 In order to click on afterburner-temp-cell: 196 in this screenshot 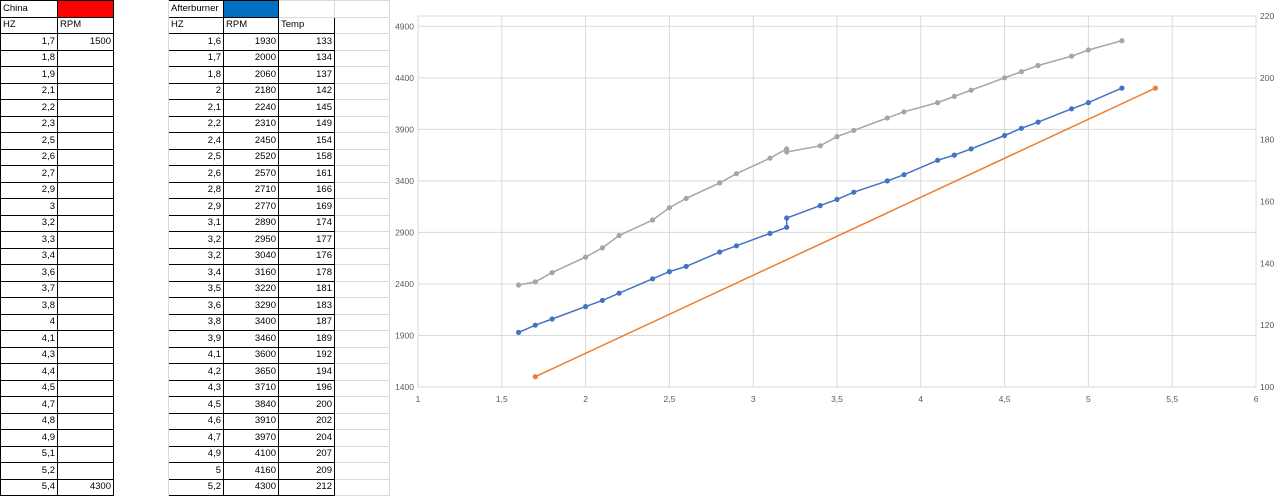, I will do `click(306, 388)`.